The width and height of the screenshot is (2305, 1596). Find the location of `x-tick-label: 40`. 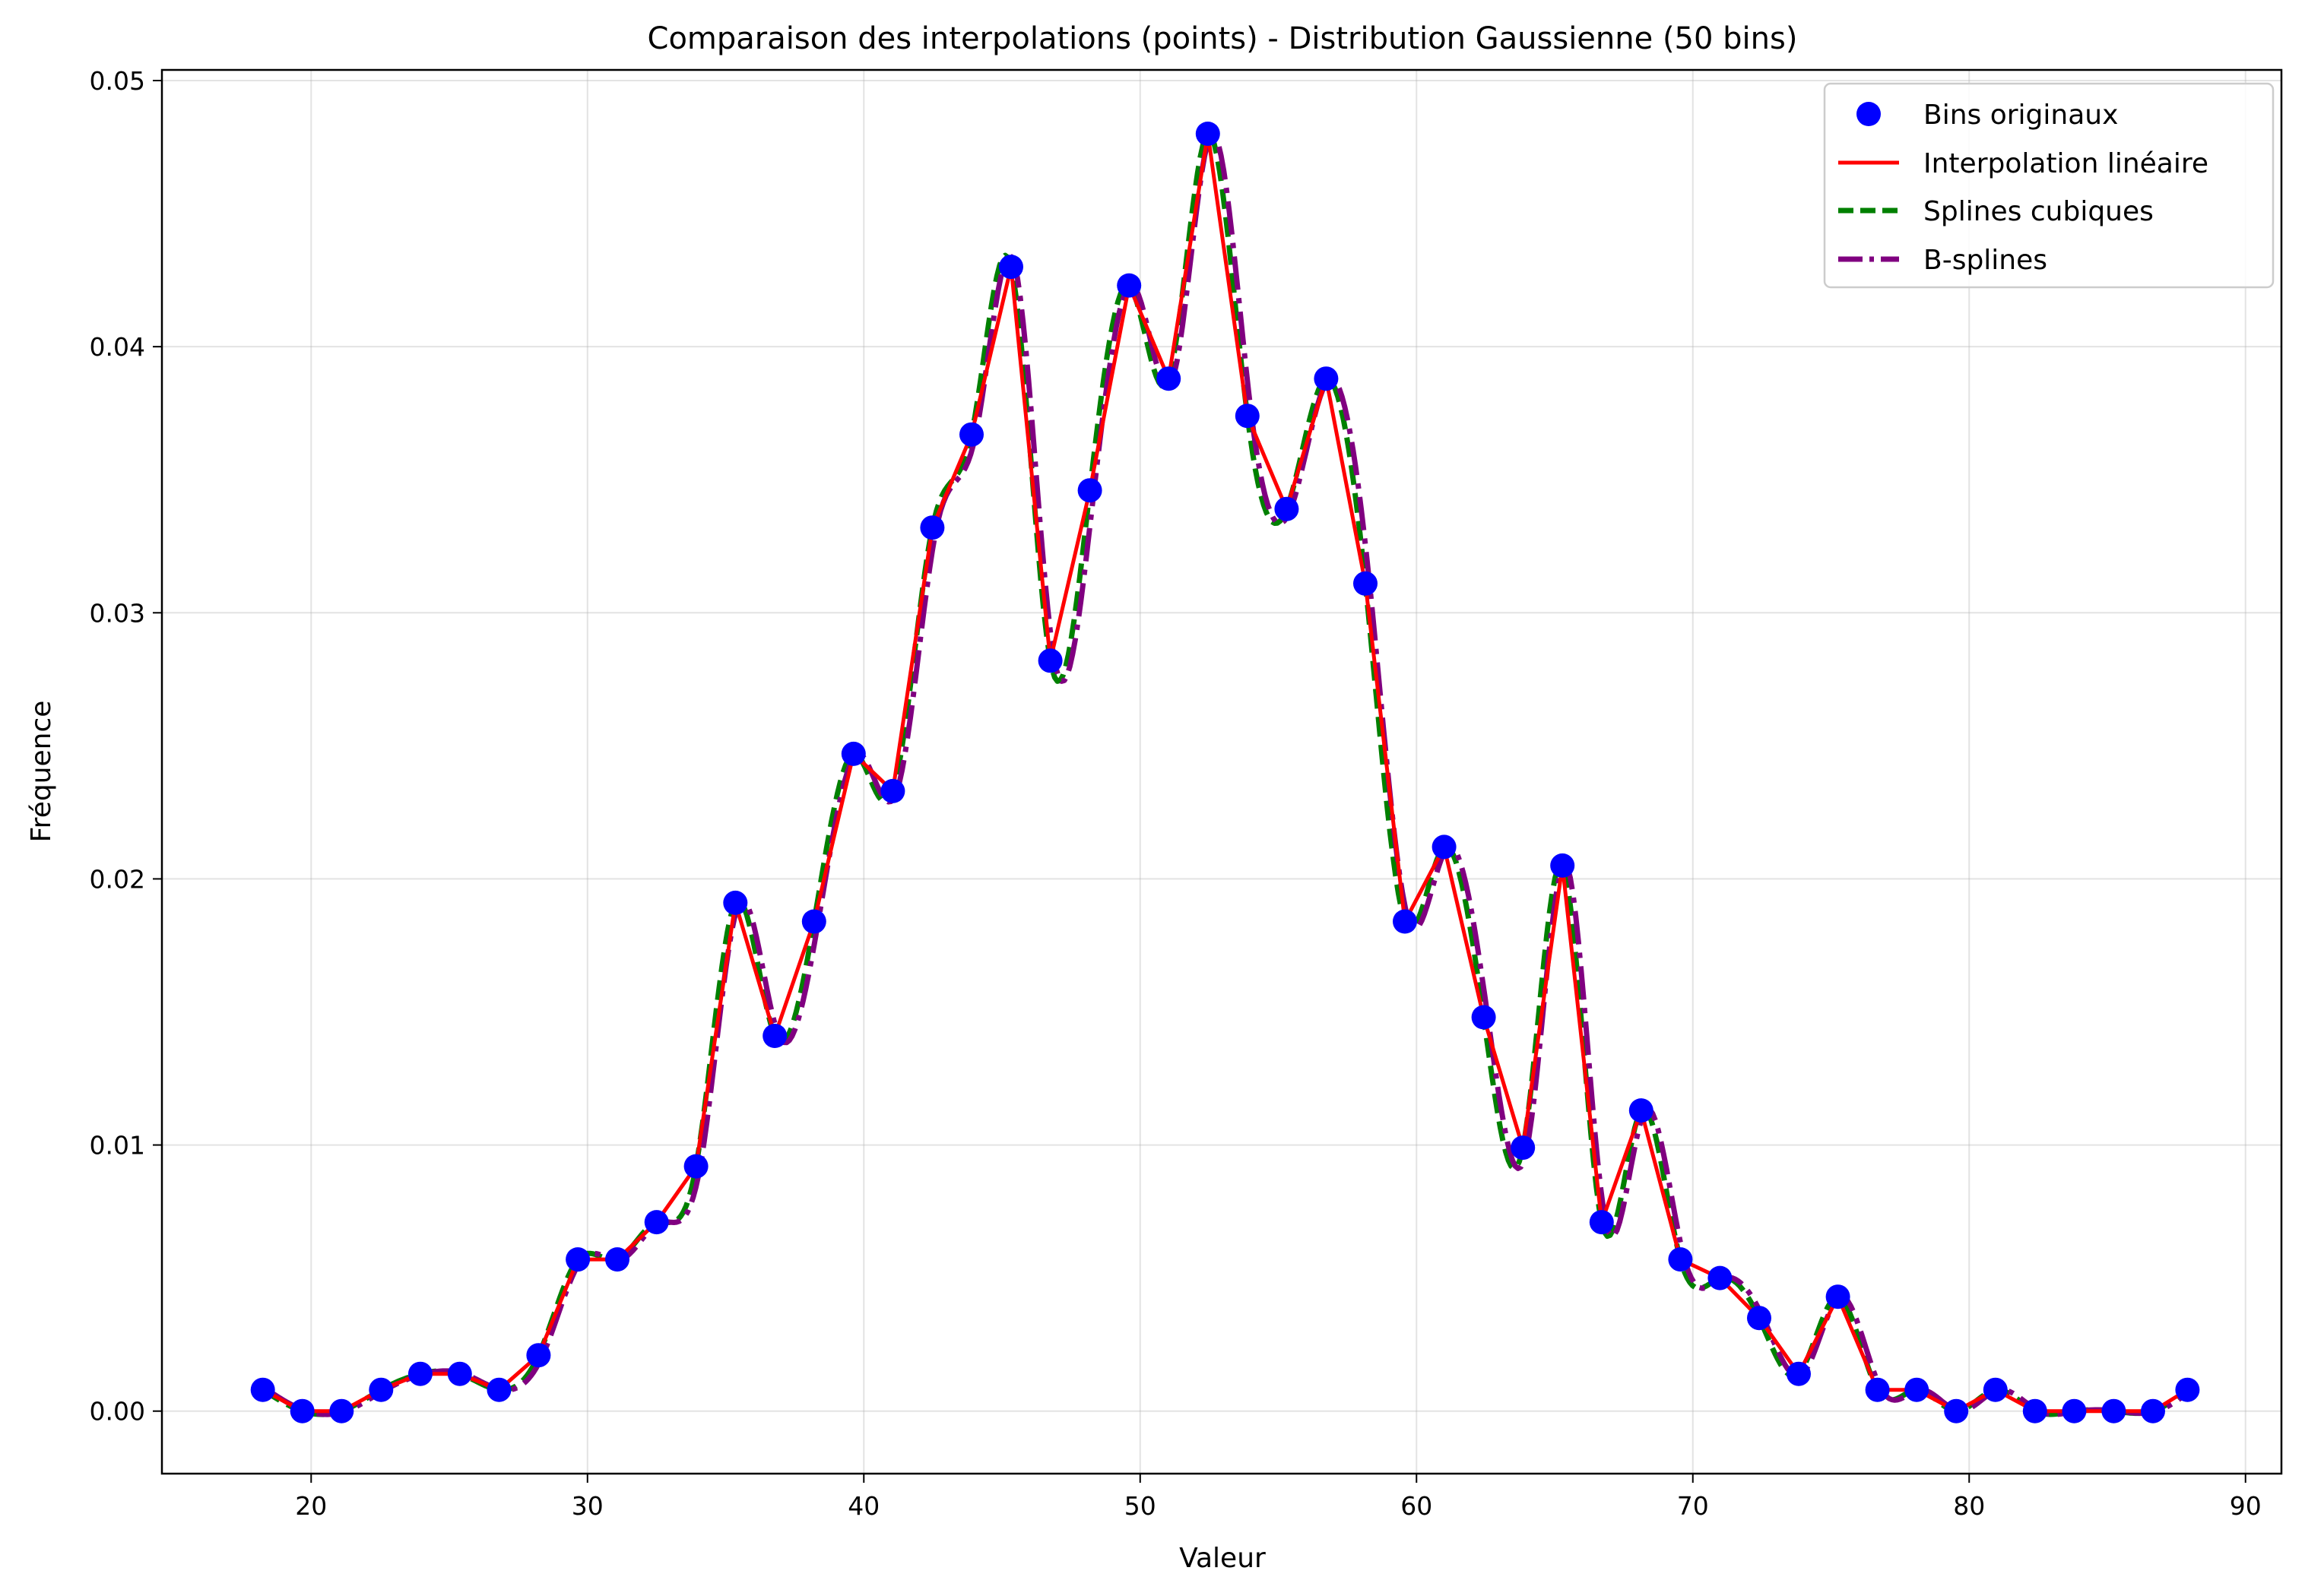

x-tick-label: 40 is located at coordinates (864, 1506).